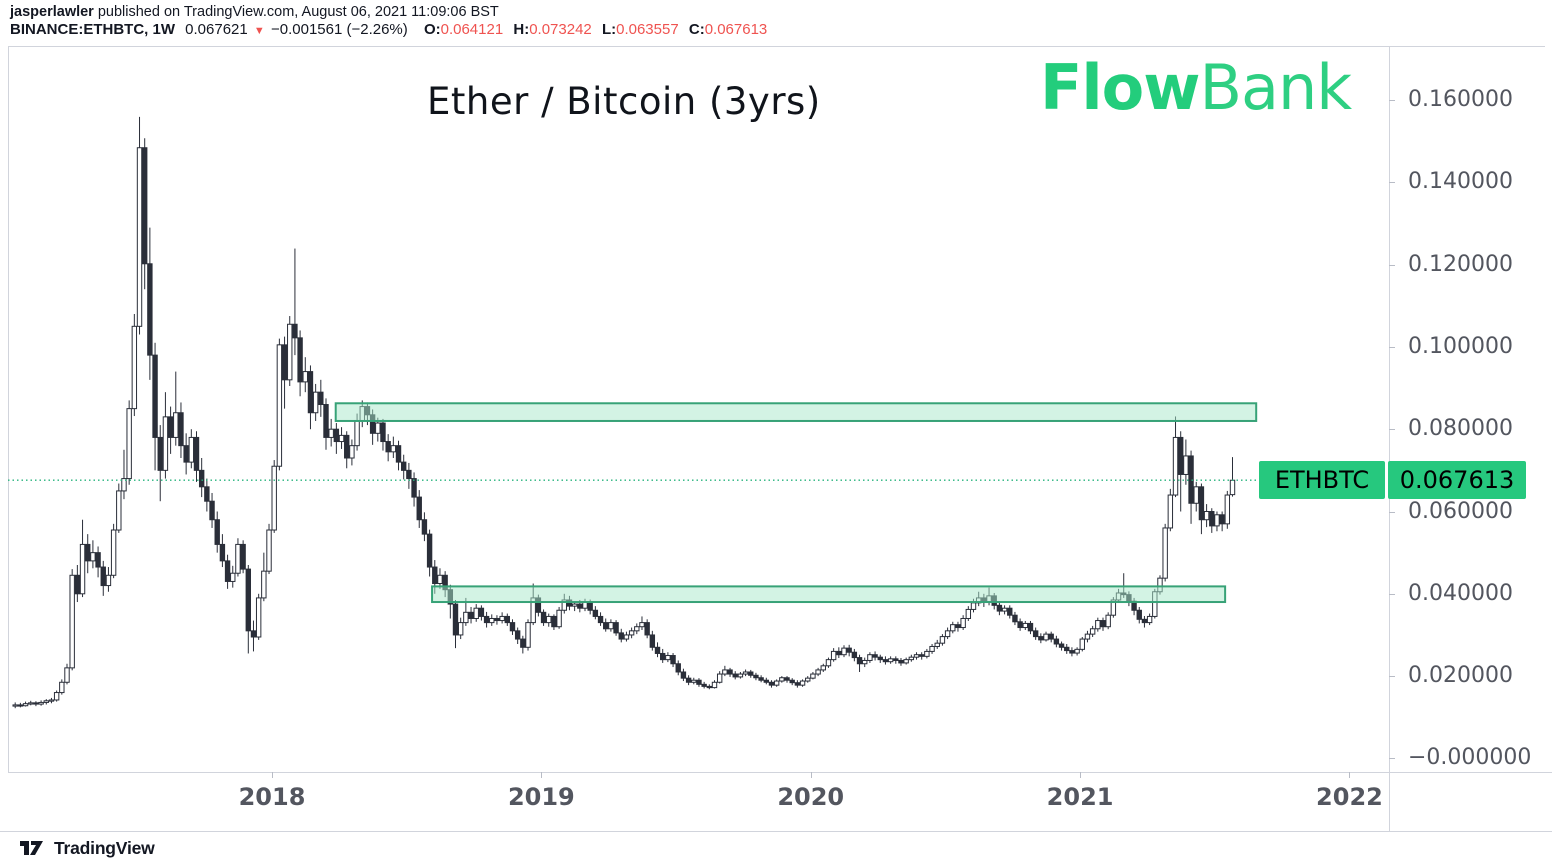 The image size is (1552, 867). Describe the element at coordinates (624, 101) in the screenshot. I see `chart-title: Ether / Bitcoin (3yrs)` at that location.